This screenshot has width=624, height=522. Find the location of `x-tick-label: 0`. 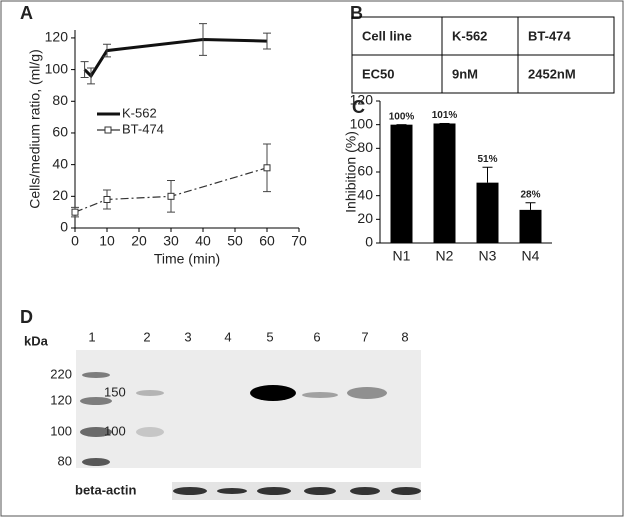

x-tick-label: 0 is located at coordinates (75, 241).